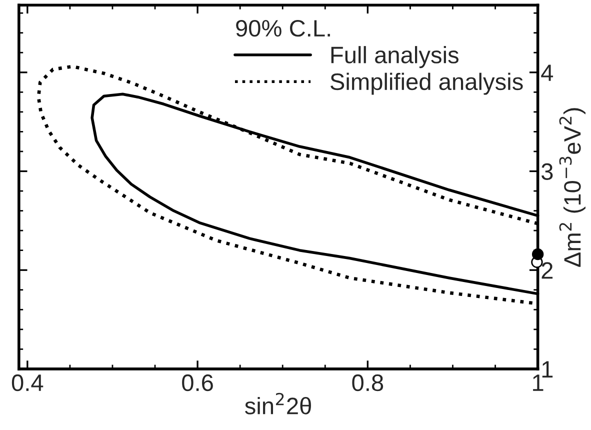  What do you see at coordinates (28, 383) in the screenshot?
I see `x-tick-label: 0.4` at bounding box center [28, 383].